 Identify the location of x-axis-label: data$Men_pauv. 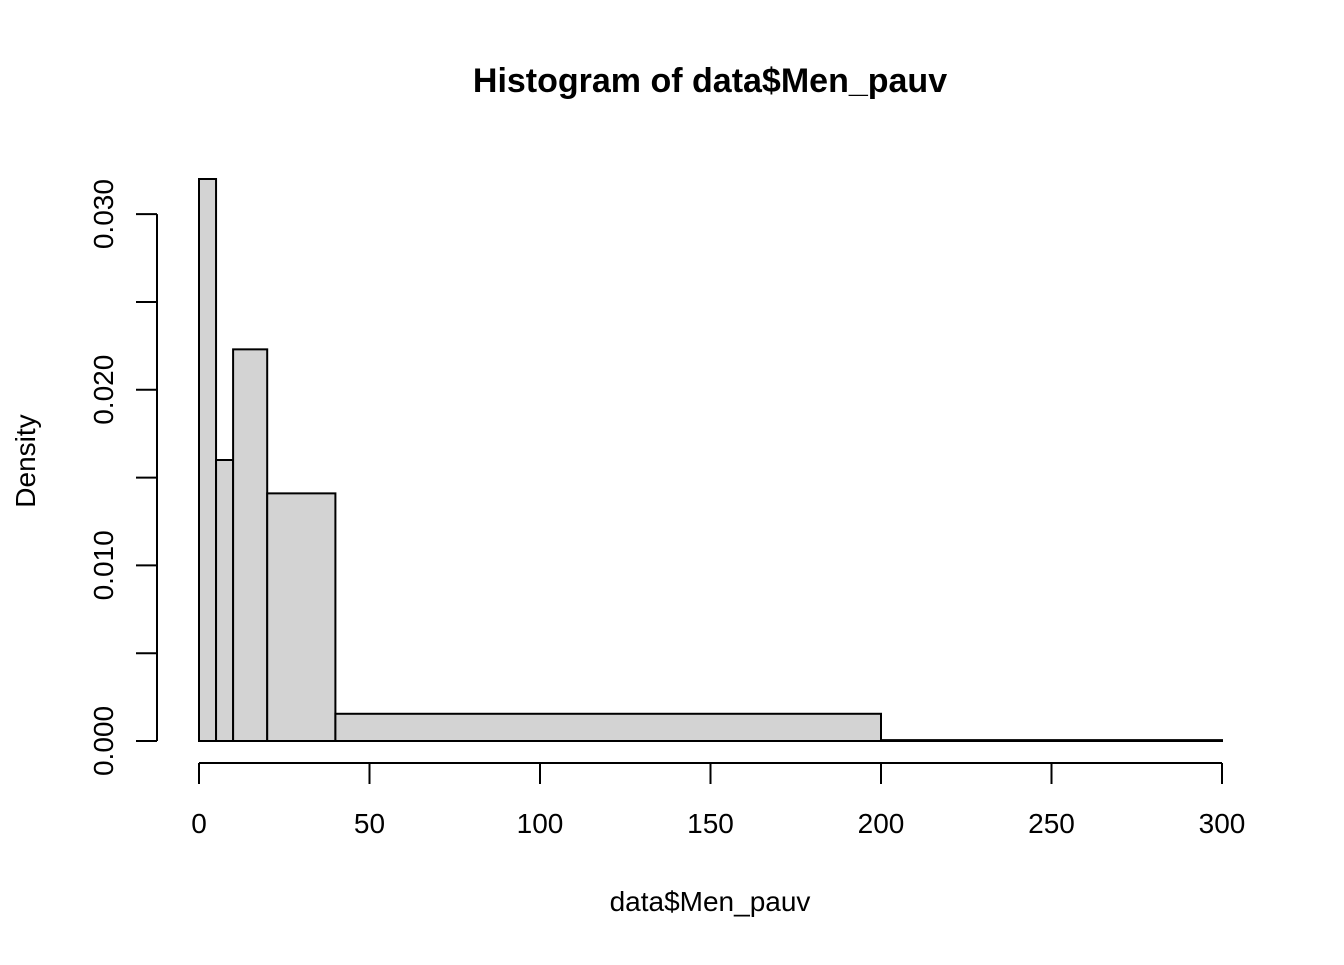
(710, 901).